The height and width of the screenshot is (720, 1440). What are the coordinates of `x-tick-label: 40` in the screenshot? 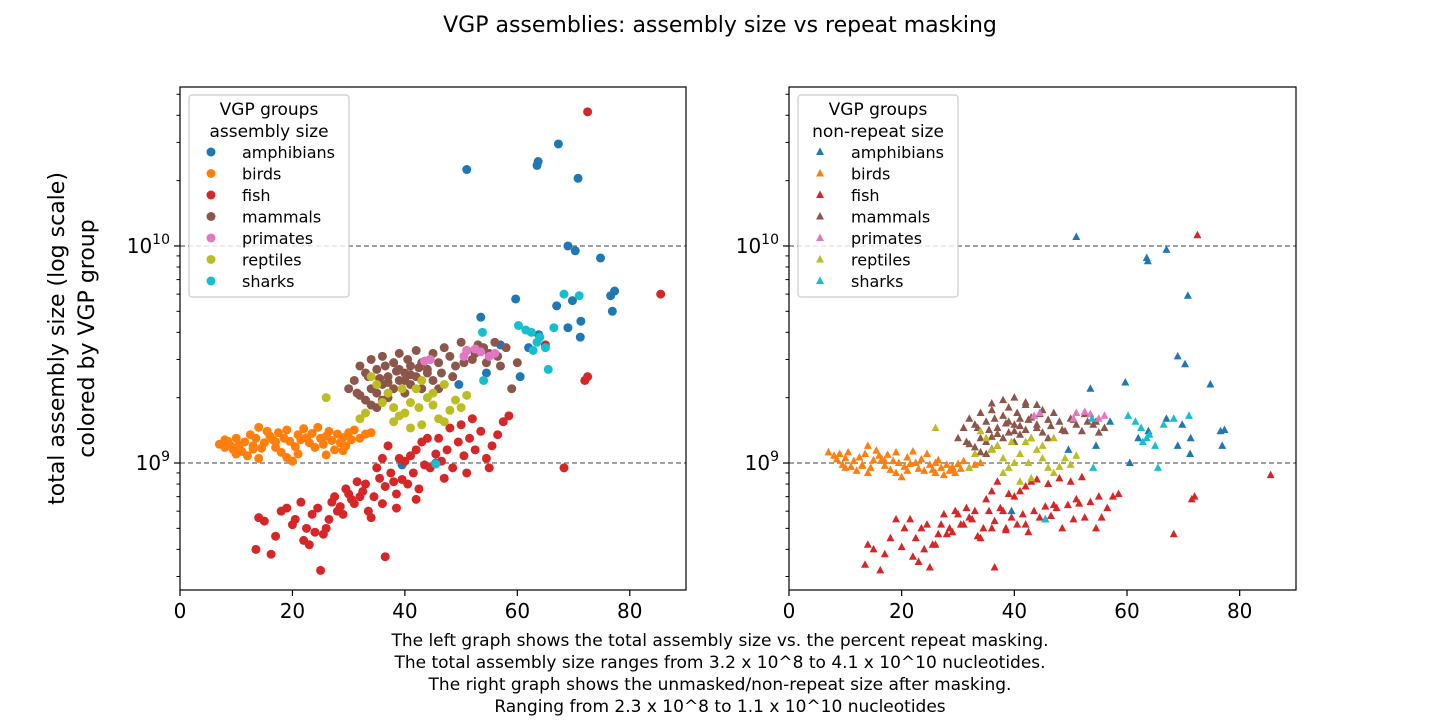 It's located at (1014, 611).